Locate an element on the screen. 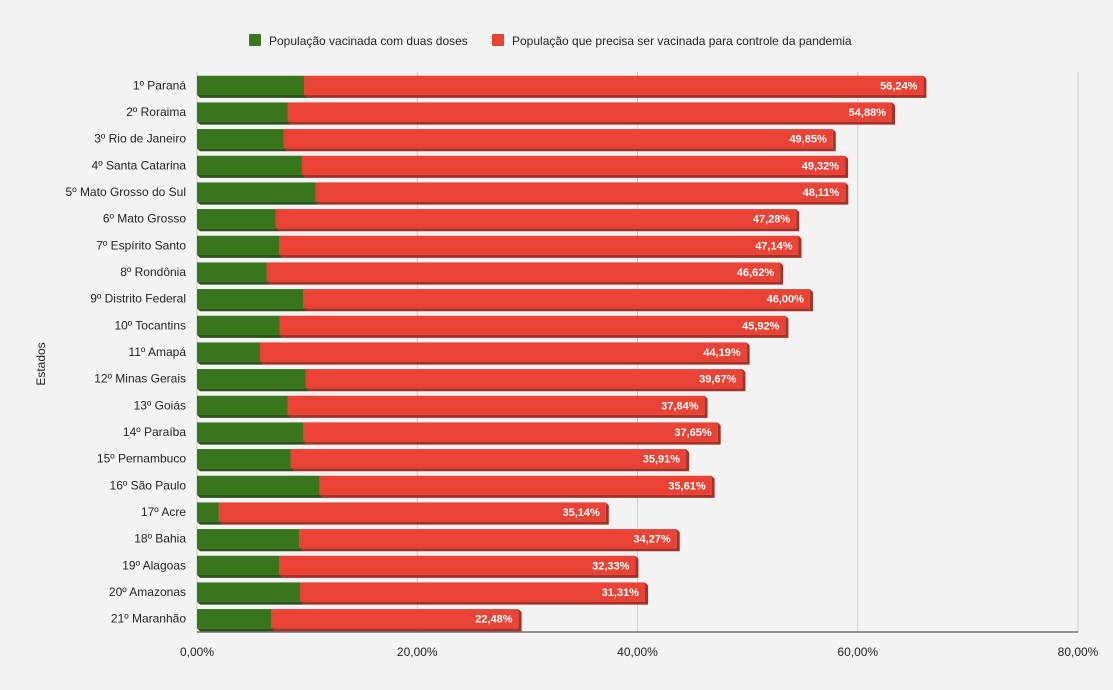 The width and height of the screenshot is (1113, 690). data-label-needed: 32,33% is located at coordinates (611, 566).